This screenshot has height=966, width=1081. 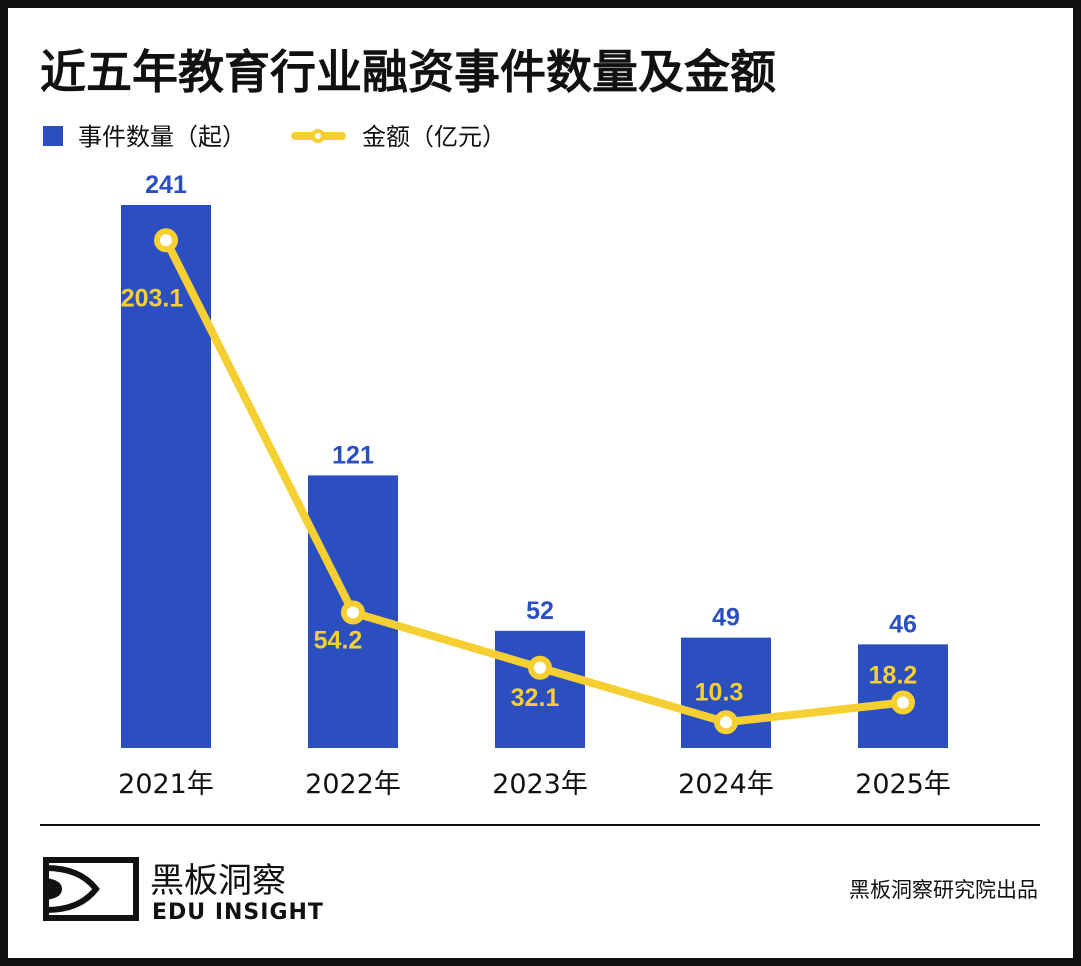 I want to click on legend-bar-label: 事件数量（起）, so click(x=162, y=137).